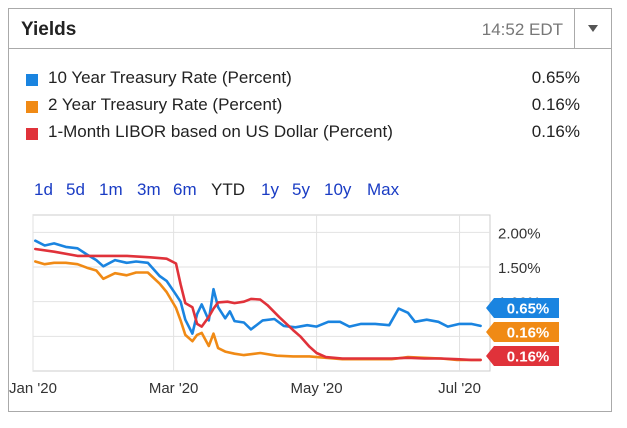  I want to click on legend-item-10-year: 10 Year Treasury Rate (Percent) 0.65%, so click(301, 81).